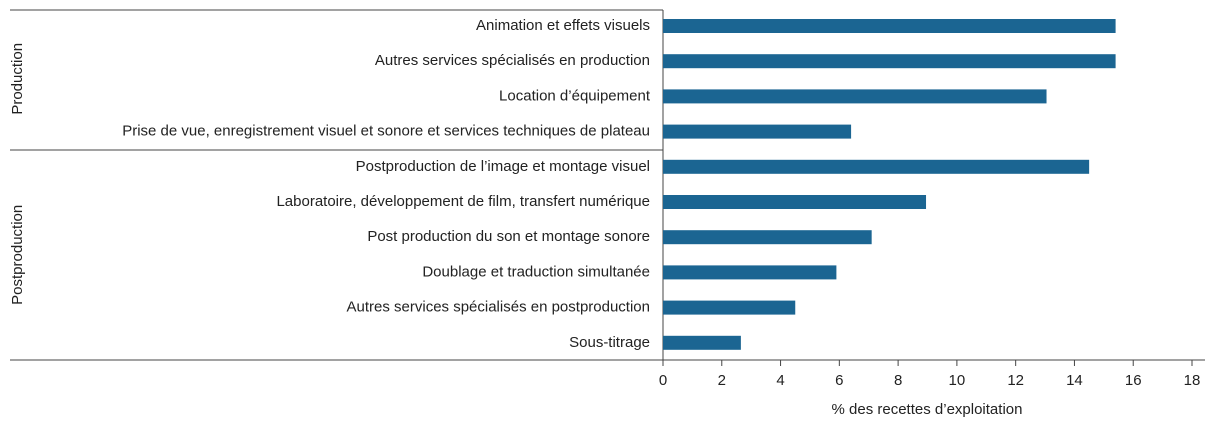  Describe the element at coordinates (1192, 380) in the screenshot. I see `x-tick-label: 18` at that location.